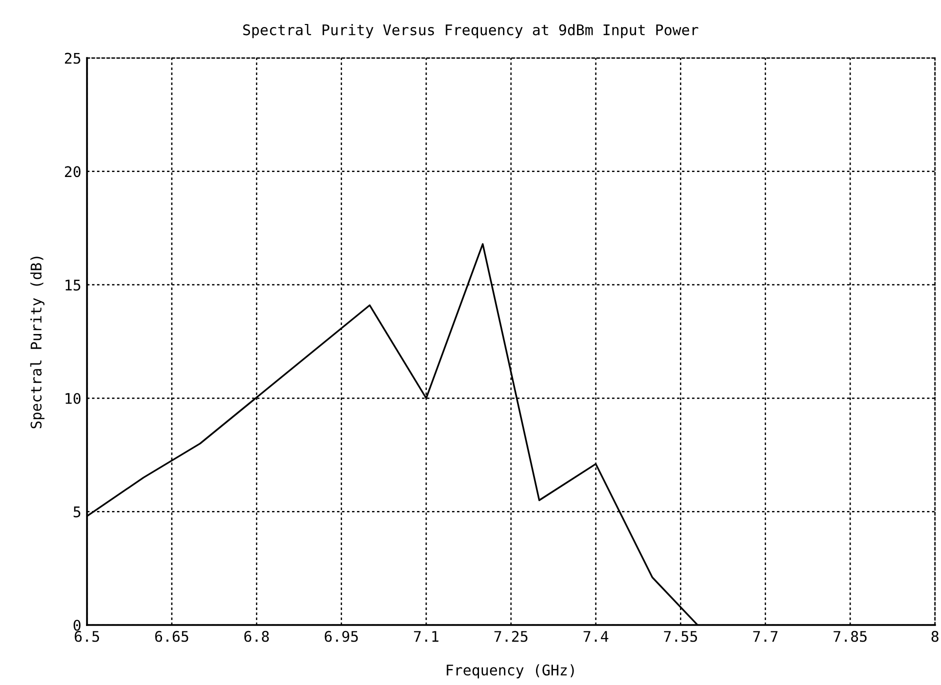 The width and height of the screenshot is (941, 685). I want to click on y-axis-title: Spectral Purity (dB), so click(37, 342).